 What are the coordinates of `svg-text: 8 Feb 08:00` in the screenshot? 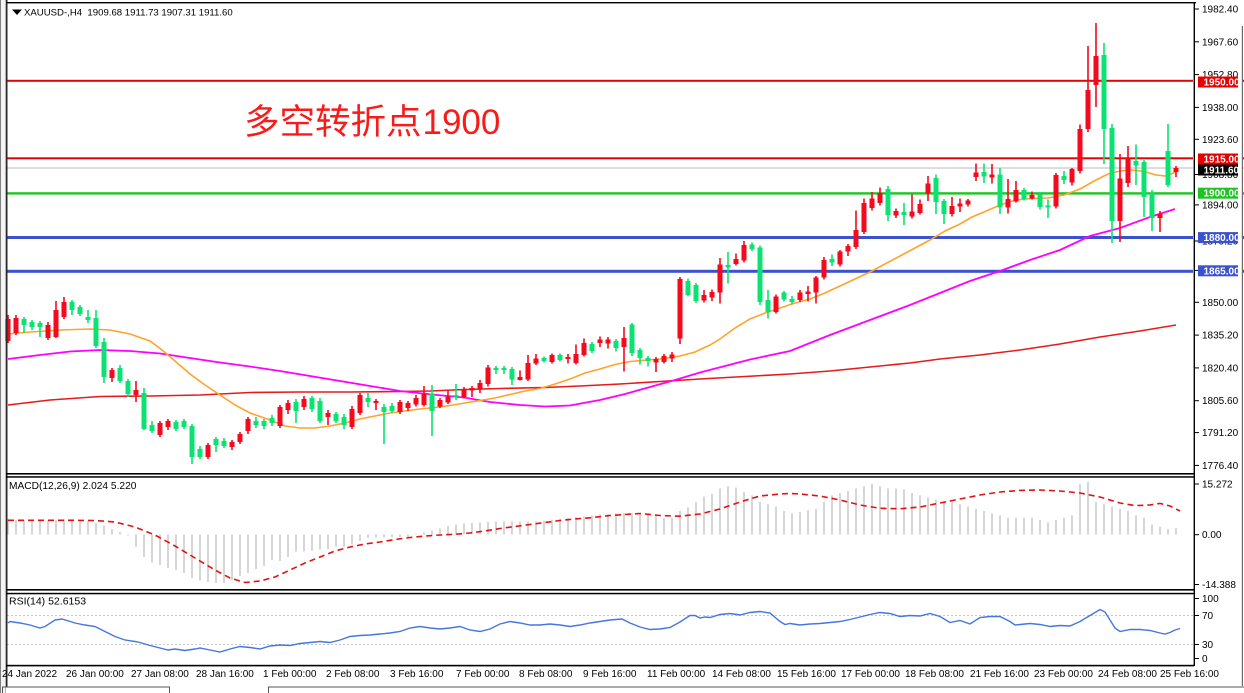 It's located at (546, 674).